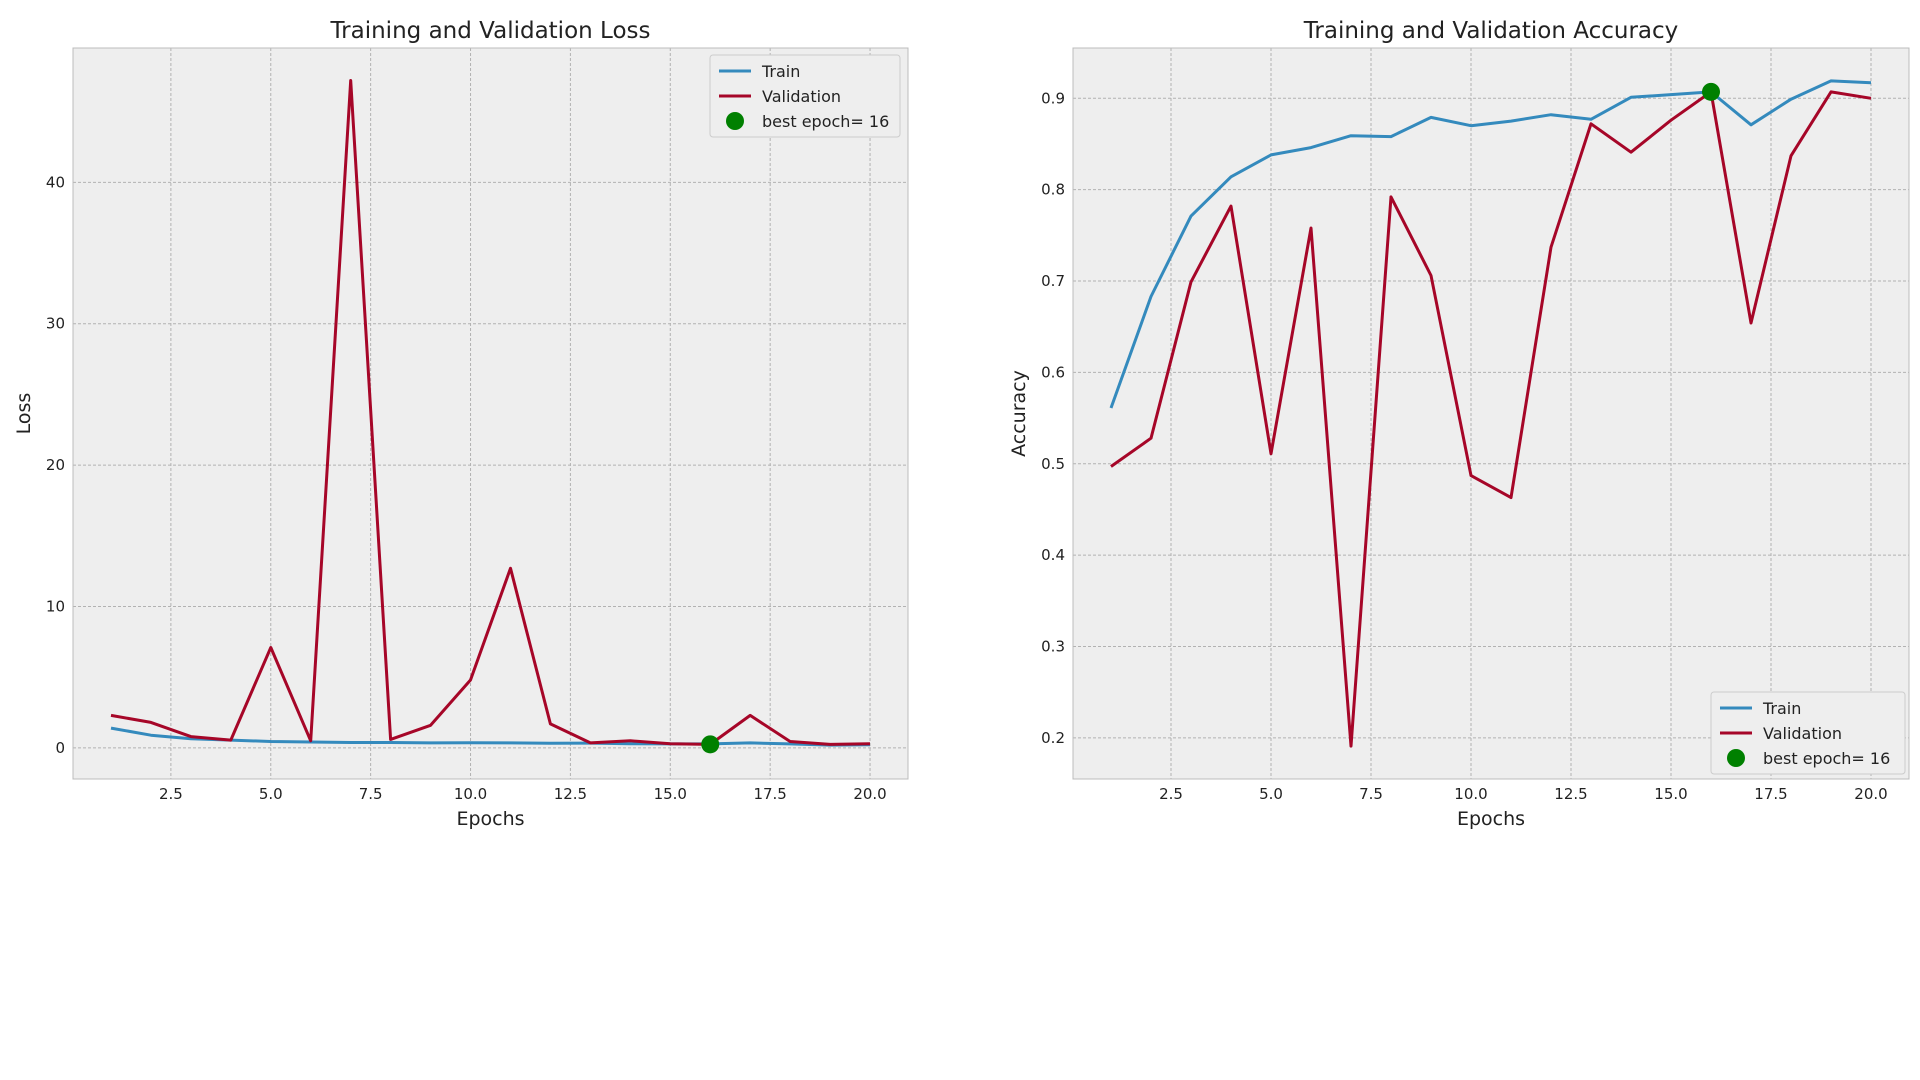 Image resolution: width=1920 pixels, height=1080 pixels. I want to click on y-tick-label: 0.7, so click(1053, 281).